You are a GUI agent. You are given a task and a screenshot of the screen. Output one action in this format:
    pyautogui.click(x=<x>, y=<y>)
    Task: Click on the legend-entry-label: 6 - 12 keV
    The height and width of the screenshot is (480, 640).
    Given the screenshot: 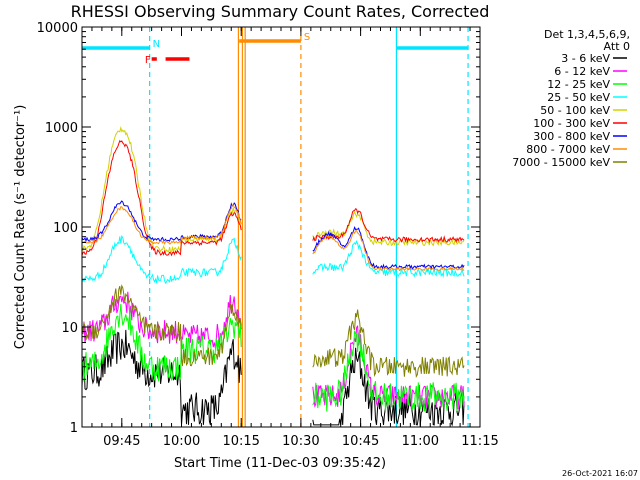 What is the action you would take?
    pyautogui.click(x=582, y=71)
    